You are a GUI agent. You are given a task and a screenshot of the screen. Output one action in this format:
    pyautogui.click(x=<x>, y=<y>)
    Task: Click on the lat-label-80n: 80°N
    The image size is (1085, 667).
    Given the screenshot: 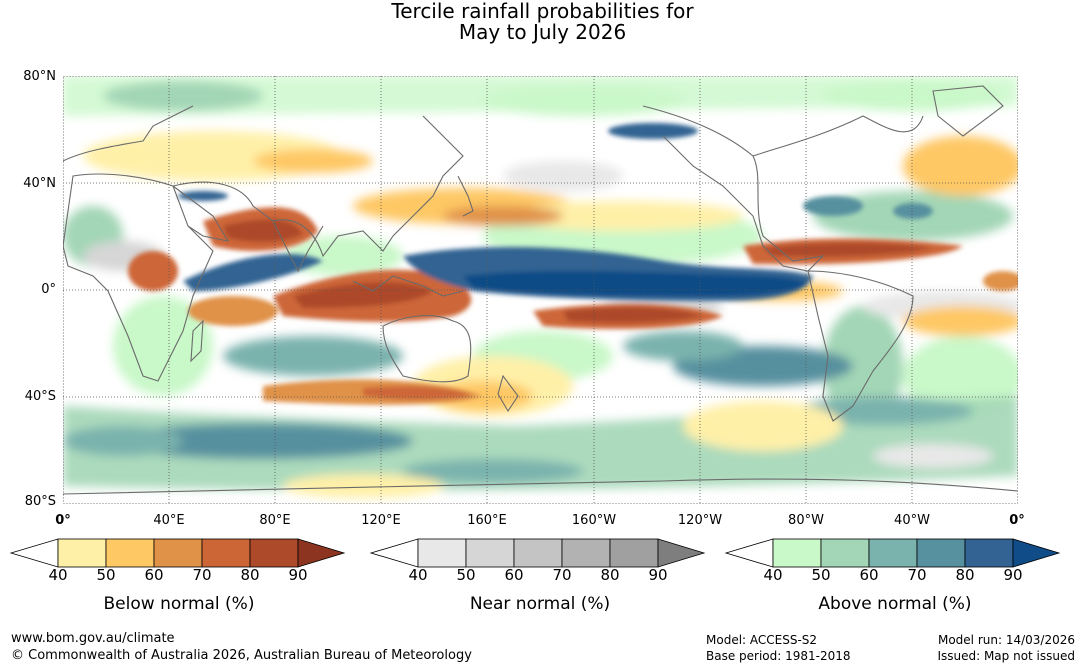 What is the action you would take?
    pyautogui.click(x=39, y=76)
    